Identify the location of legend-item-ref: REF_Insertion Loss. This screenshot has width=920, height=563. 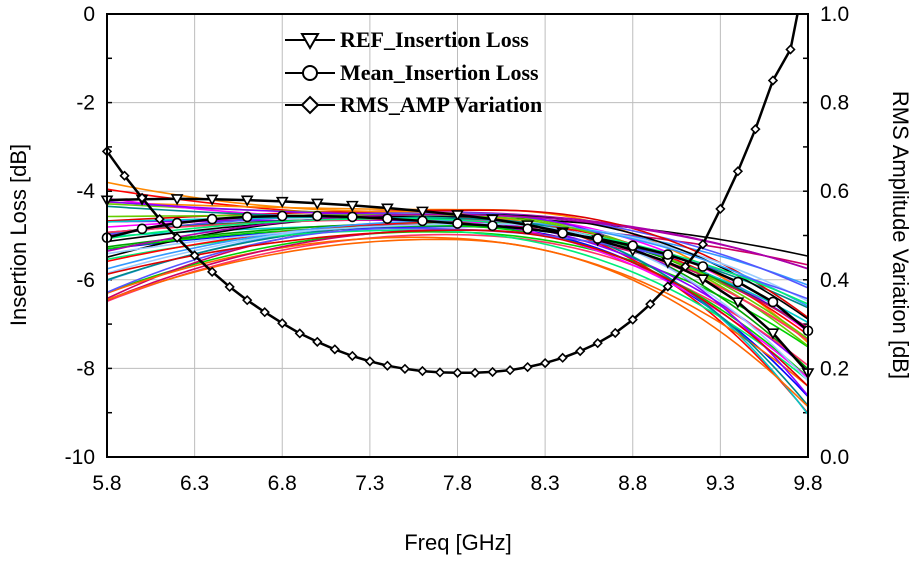
(407, 39).